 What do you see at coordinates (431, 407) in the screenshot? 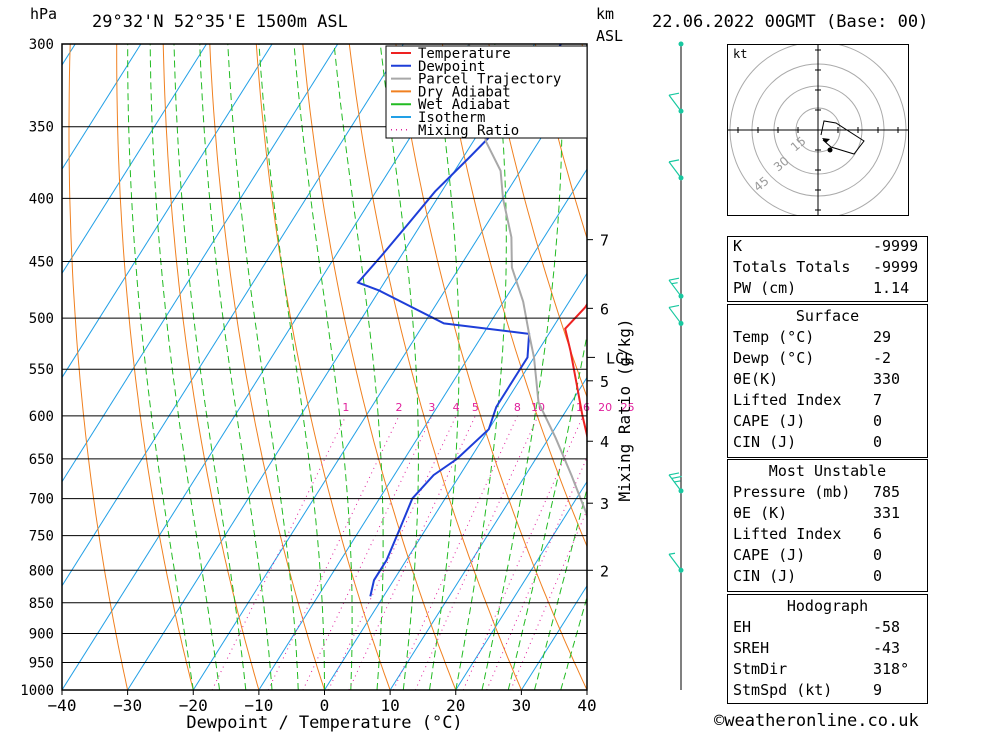
I see `mixing-ratio-label: 3` at bounding box center [431, 407].